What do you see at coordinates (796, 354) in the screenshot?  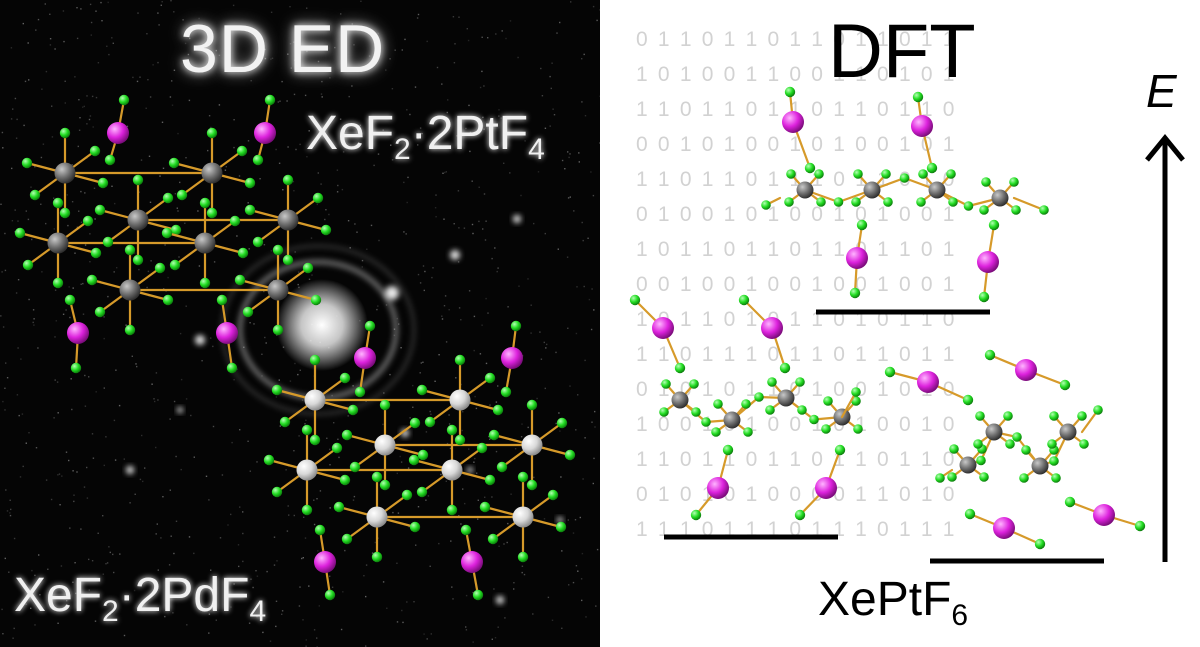 I see `binary-digit-row: 1 1 0 1 1 1 0 1 1 0 1 1 0 1 1` at bounding box center [796, 354].